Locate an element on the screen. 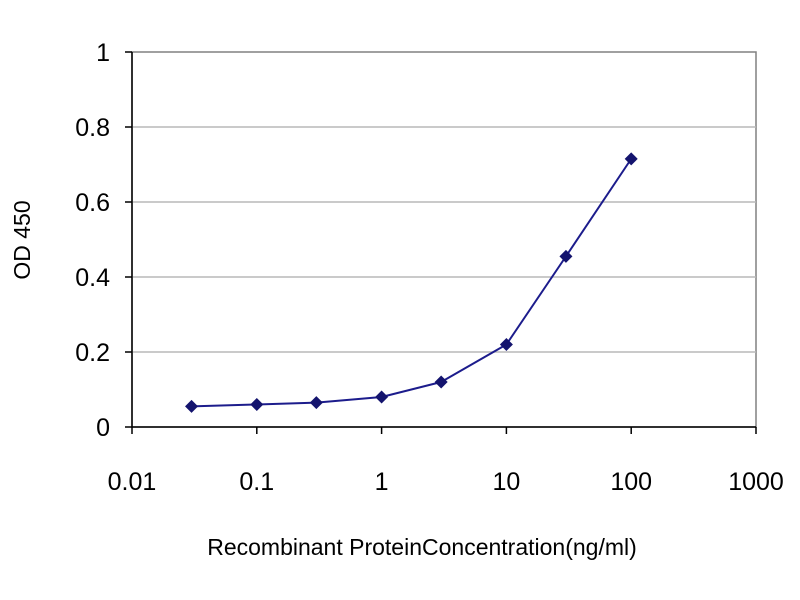  x-tick-label-4: 100 is located at coordinates (631, 482).